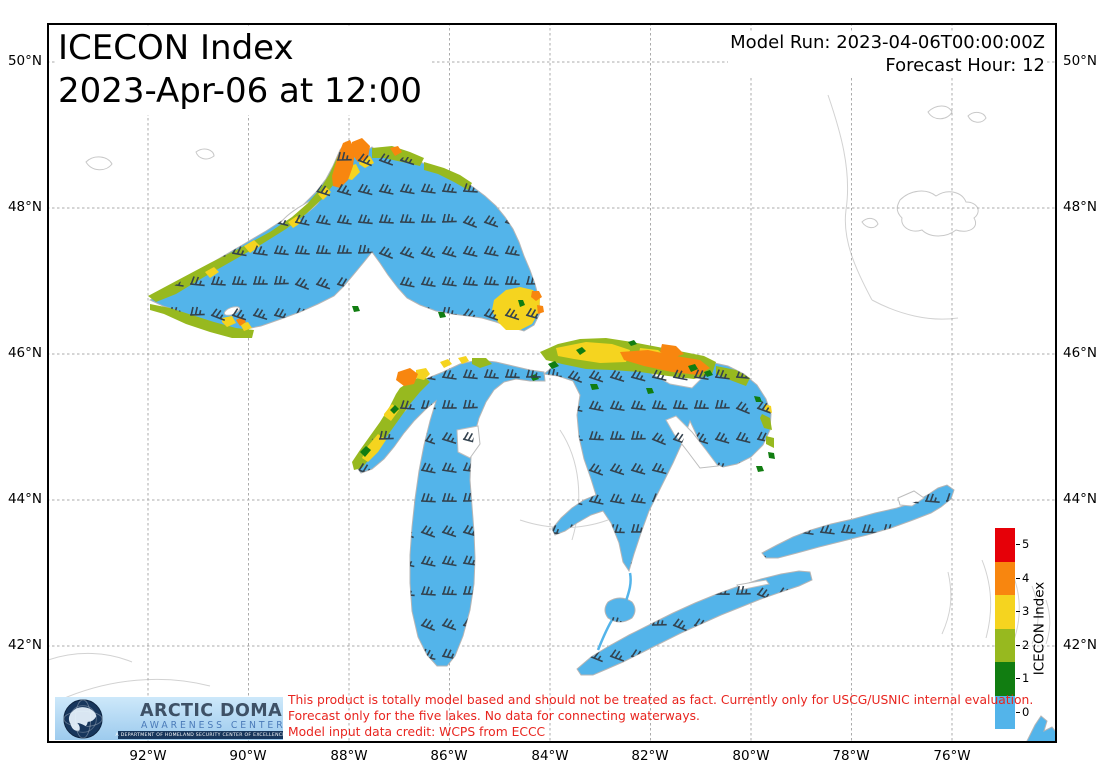 Image resolution: width=1103 pixels, height=770 pixels. What do you see at coordinates (148, 756) in the screenshot?
I see `lon-label-92w: 92°W` at bounding box center [148, 756].